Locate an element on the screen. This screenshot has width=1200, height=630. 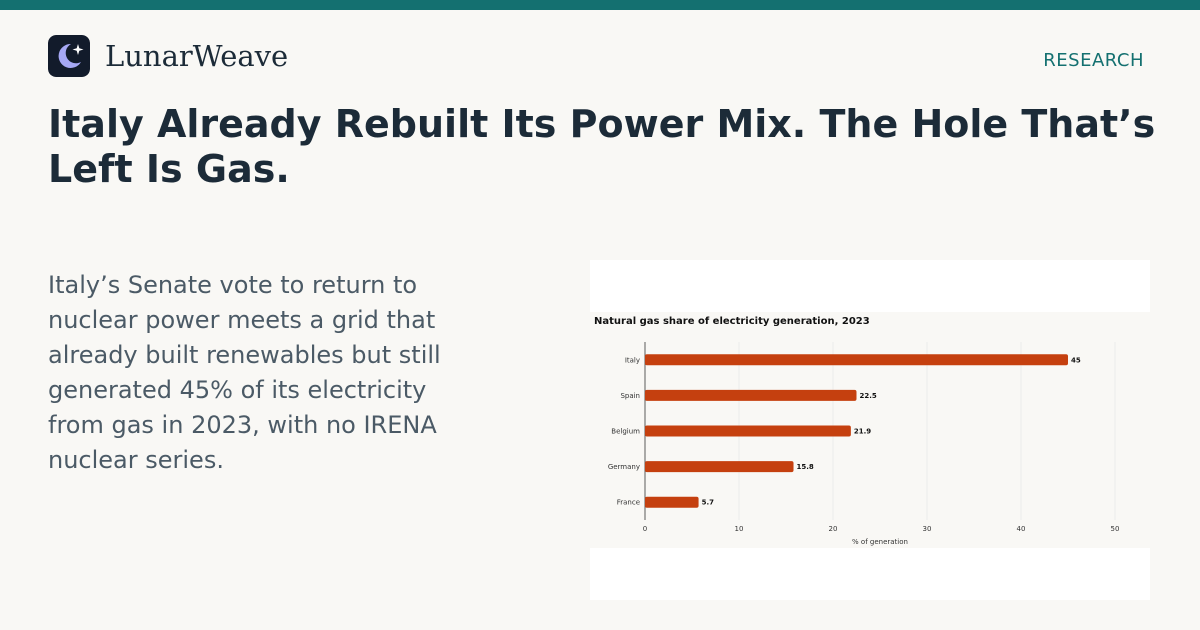
x-tick-label: 0 is located at coordinates (645, 529).